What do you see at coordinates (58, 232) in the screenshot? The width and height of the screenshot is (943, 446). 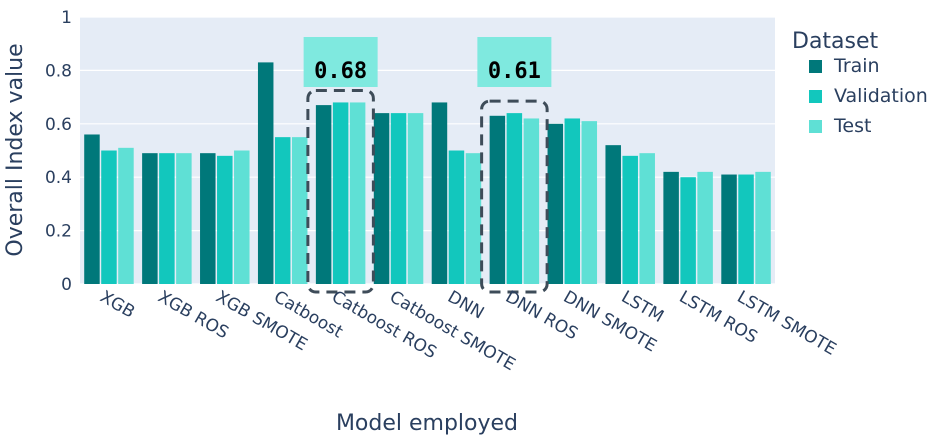 I see `y-tick-label: 0.2` at bounding box center [58, 232].